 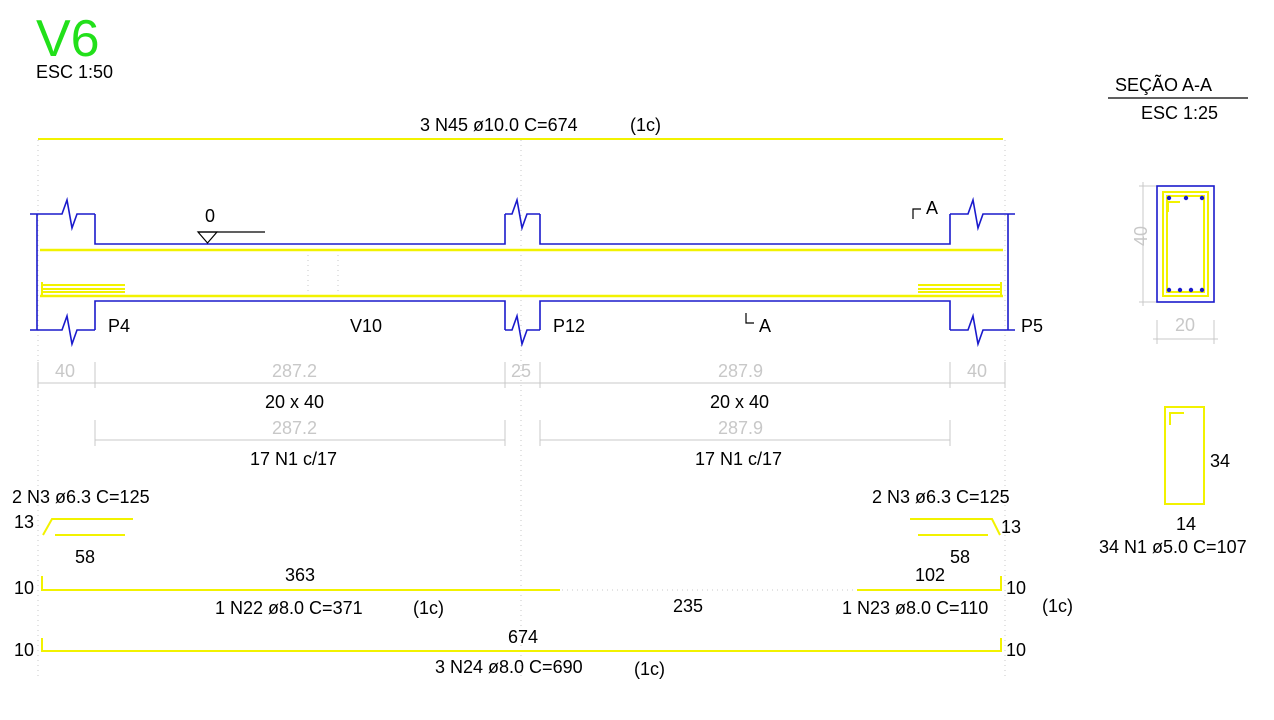 I want to click on level-marker-icon, so click(x=230, y=237).